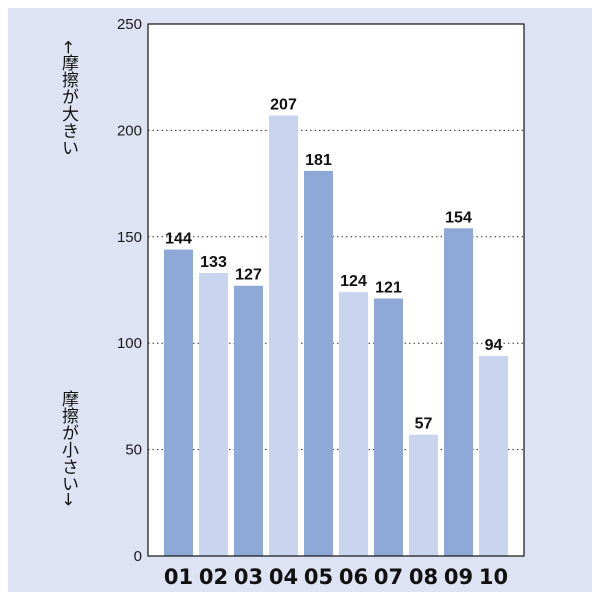  I want to click on side-label-high-friction: ←摩擦が大きい, so click(68, 98).